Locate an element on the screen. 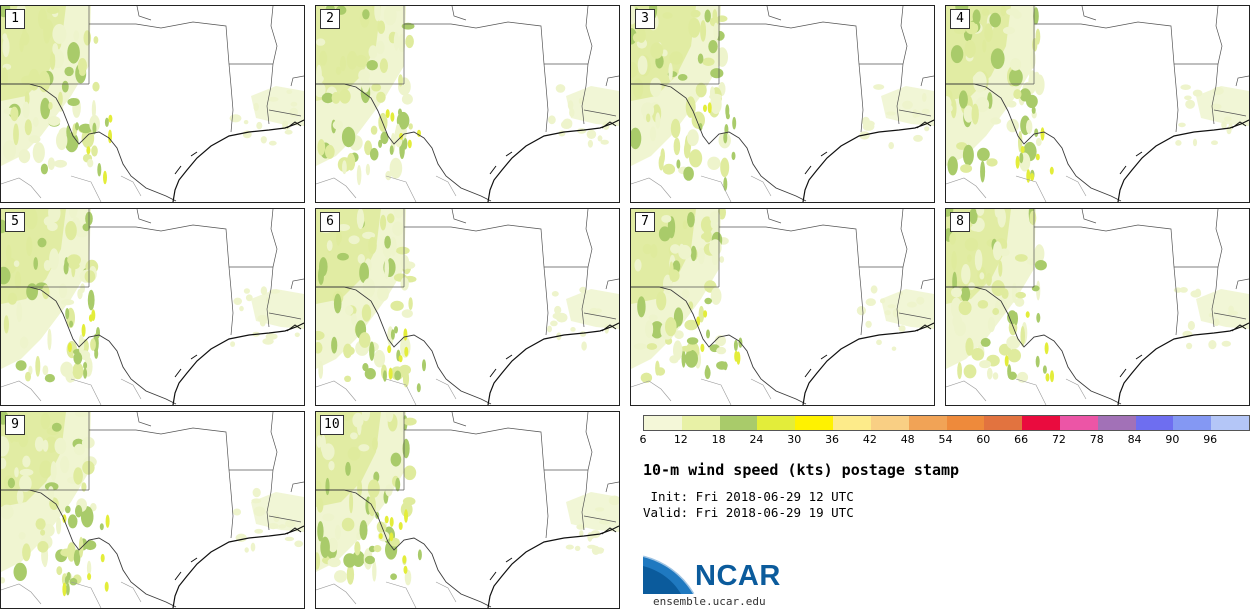  init-time: Init: Fri 2018-06-29 12 UTC is located at coordinates (748, 496).